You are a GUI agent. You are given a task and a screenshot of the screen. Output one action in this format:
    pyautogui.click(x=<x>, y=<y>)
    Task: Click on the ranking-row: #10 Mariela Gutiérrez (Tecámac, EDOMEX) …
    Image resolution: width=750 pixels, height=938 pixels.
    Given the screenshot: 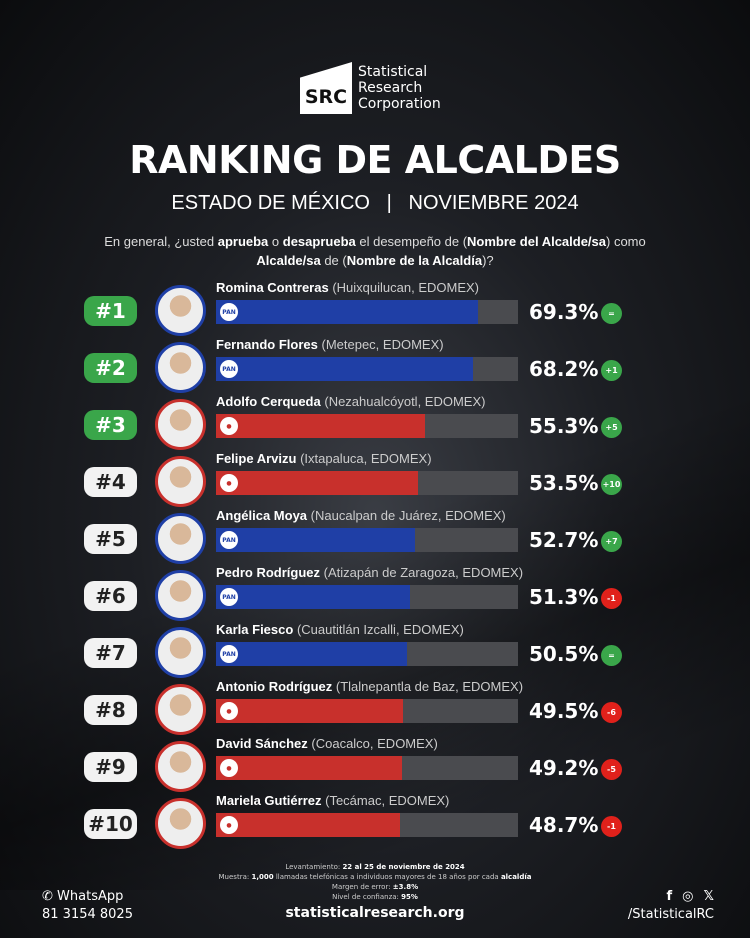 What is the action you would take?
    pyautogui.click(x=375, y=822)
    